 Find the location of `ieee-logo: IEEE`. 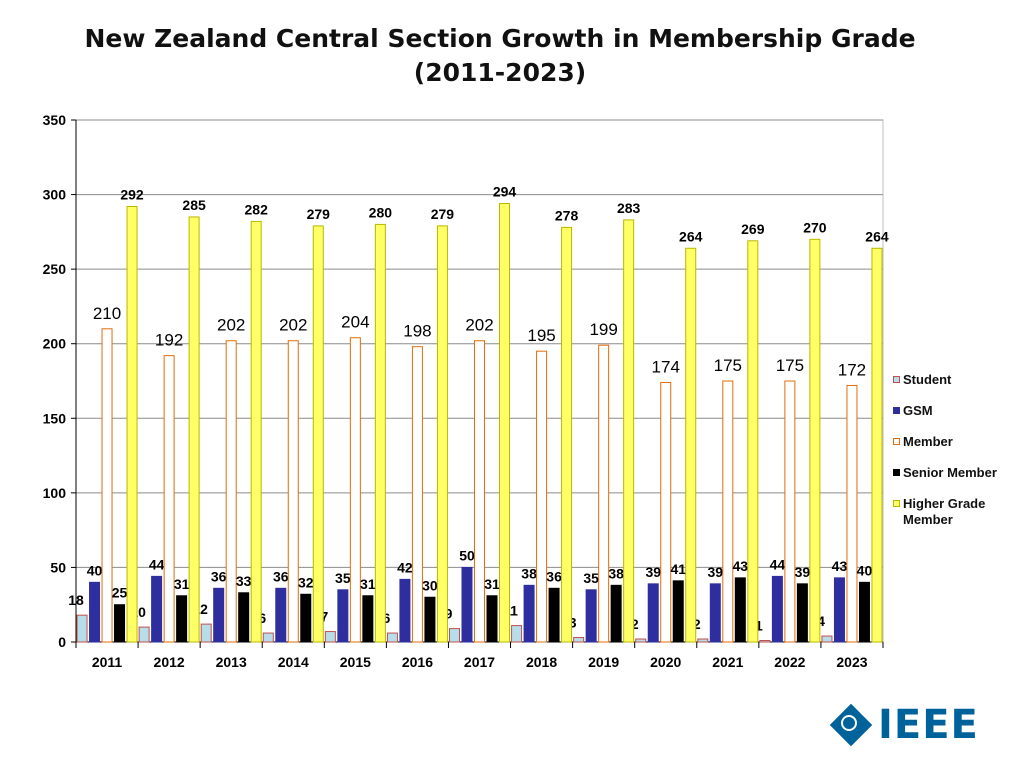

ieee-logo: IEEE is located at coordinates (903, 725).